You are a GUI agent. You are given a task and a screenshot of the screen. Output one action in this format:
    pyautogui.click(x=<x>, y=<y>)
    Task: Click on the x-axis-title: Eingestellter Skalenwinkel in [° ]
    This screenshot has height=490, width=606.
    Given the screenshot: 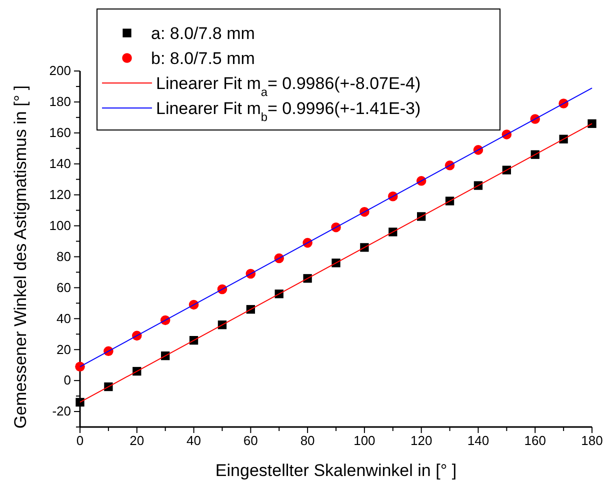 What is the action you would take?
    pyautogui.click(x=336, y=470)
    